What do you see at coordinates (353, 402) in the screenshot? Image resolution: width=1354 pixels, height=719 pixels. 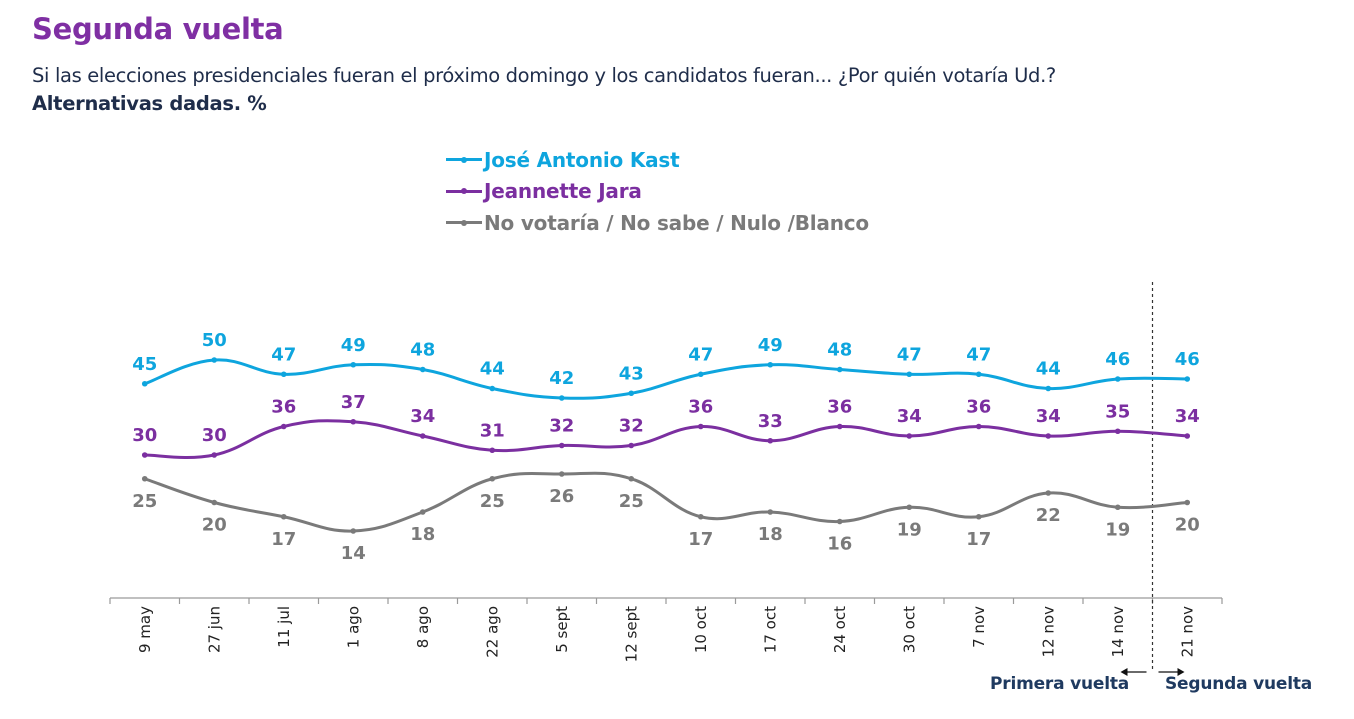 I see `data-label-jara: 37` at bounding box center [353, 402].